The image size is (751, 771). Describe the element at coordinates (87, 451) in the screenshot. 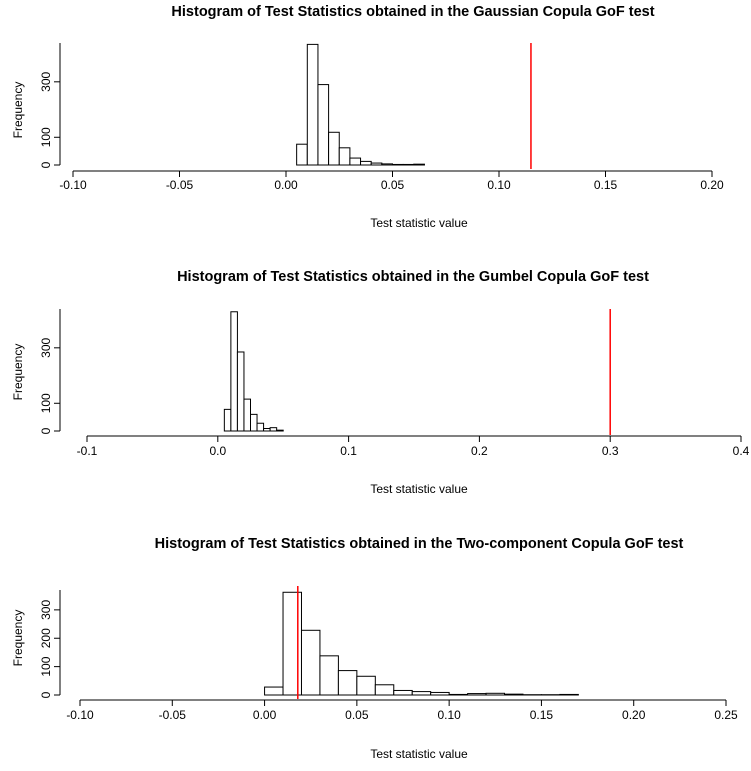

I see `x-tick-label: -0.1` at that location.